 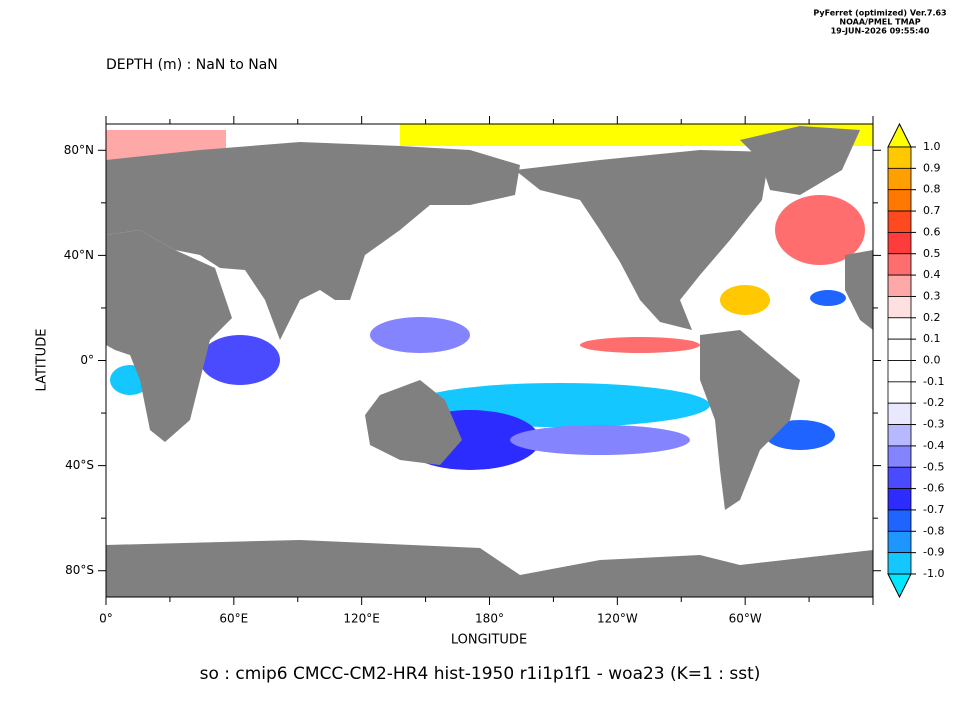 What do you see at coordinates (932, 274) in the screenshot?
I see `colorbar-label: 0.4` at bounding box center [932, 274].